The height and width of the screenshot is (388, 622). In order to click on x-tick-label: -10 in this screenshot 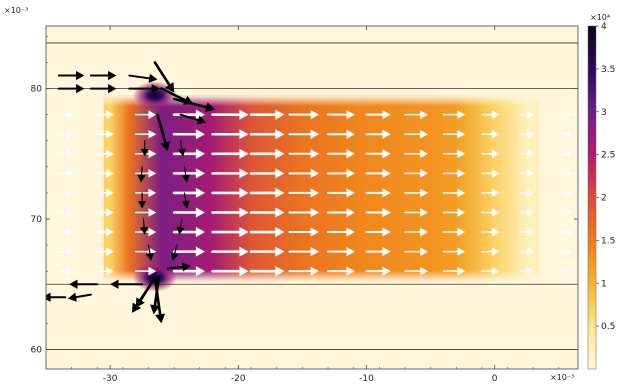, I will do `click(366, 379)`.